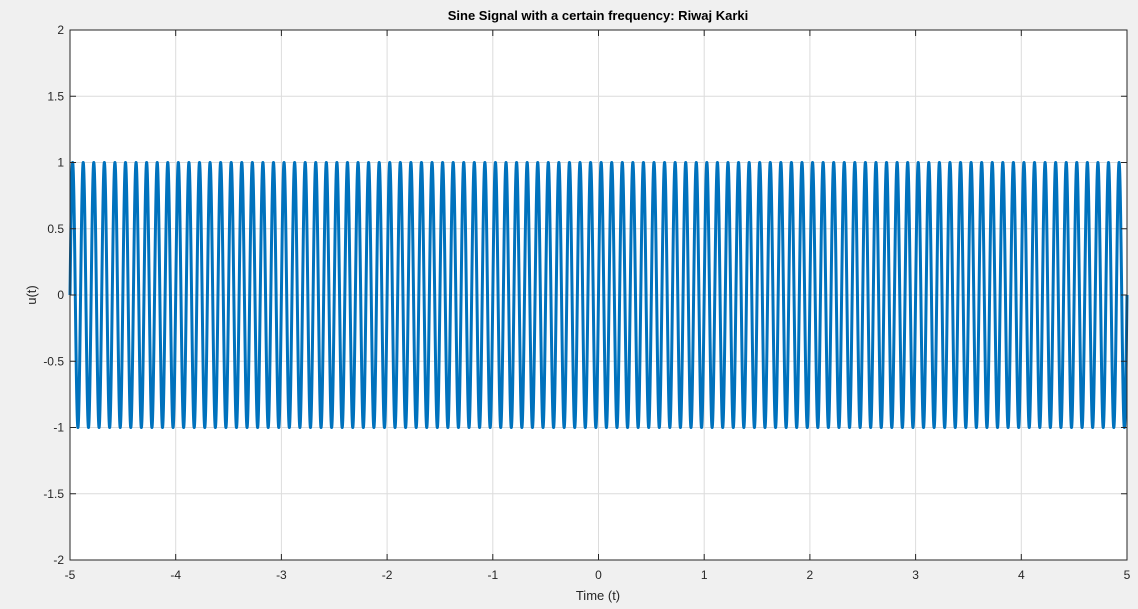 The image size is (1138, 609). Describe the element at coordinates (281, 575) in the screenshot. I see `x-tick-label: -3` at that location.